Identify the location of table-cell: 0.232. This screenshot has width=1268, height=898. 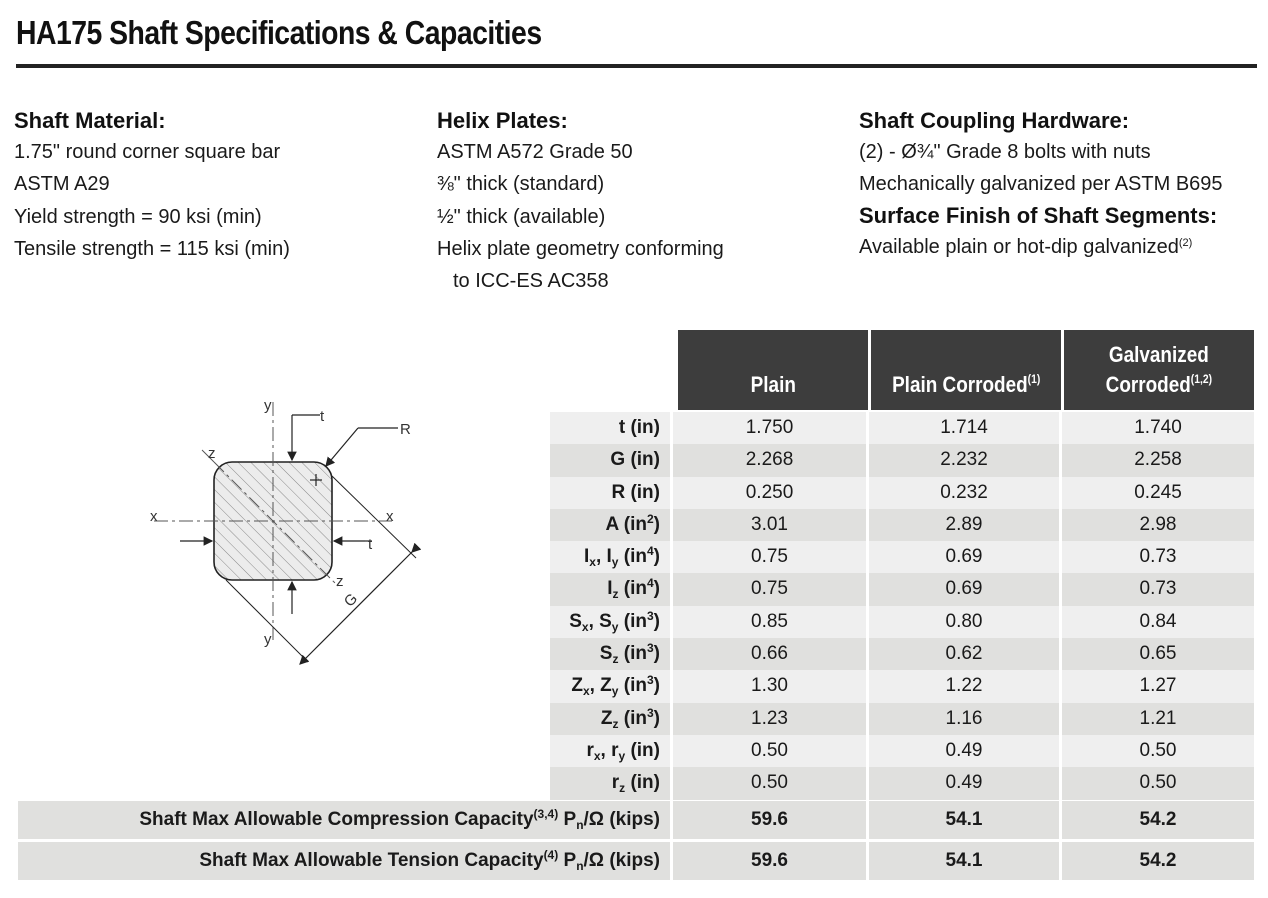
(962, 492).